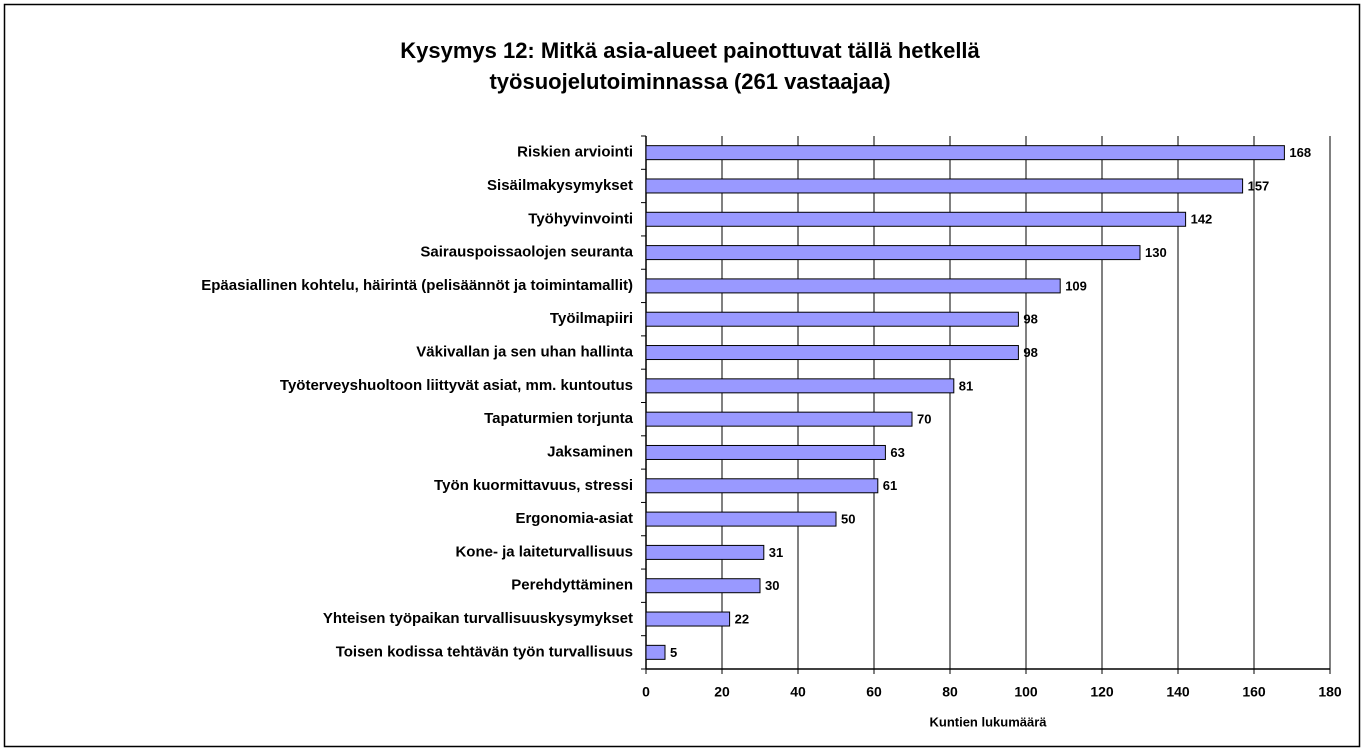 This screenshot has width=1364, height=751. I want to click on x-tick-label: 100, so click(1026, 692).